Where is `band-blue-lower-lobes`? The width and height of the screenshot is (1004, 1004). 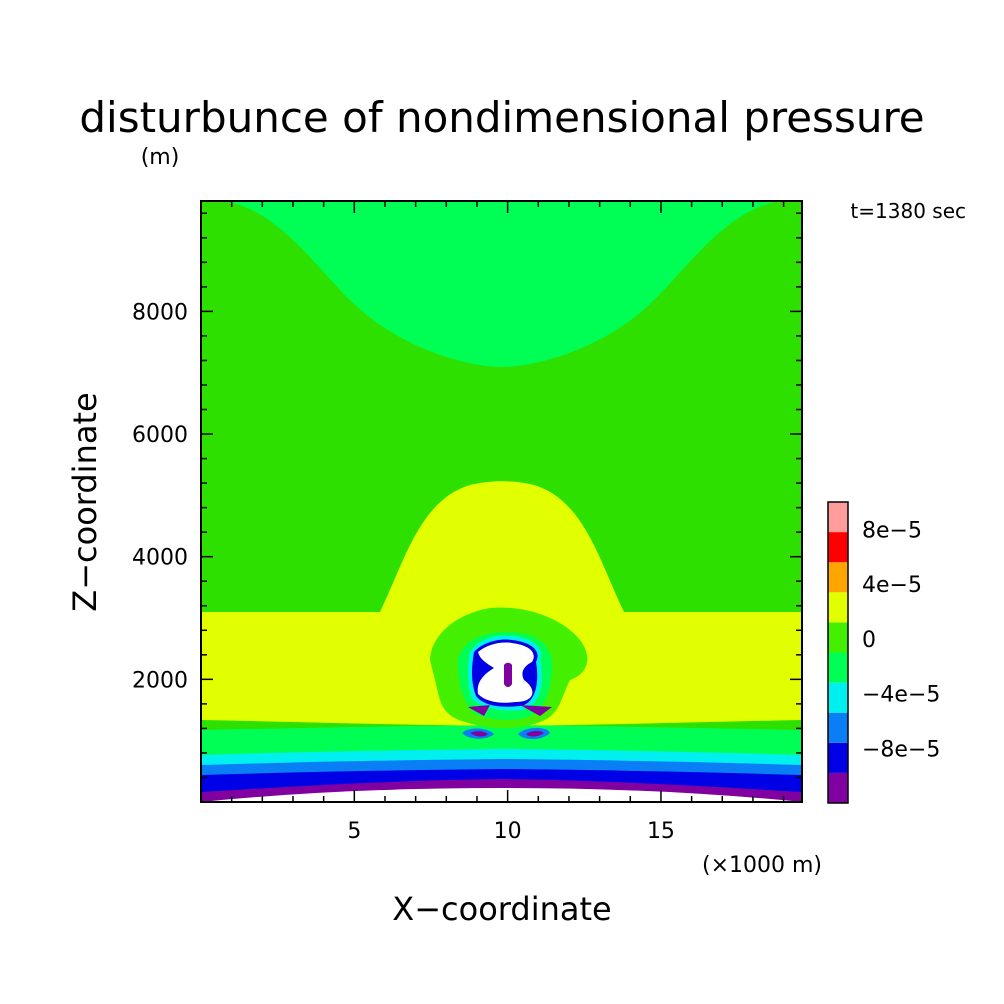 band-blue-lower-lobes is located at coordinates (506, 733).